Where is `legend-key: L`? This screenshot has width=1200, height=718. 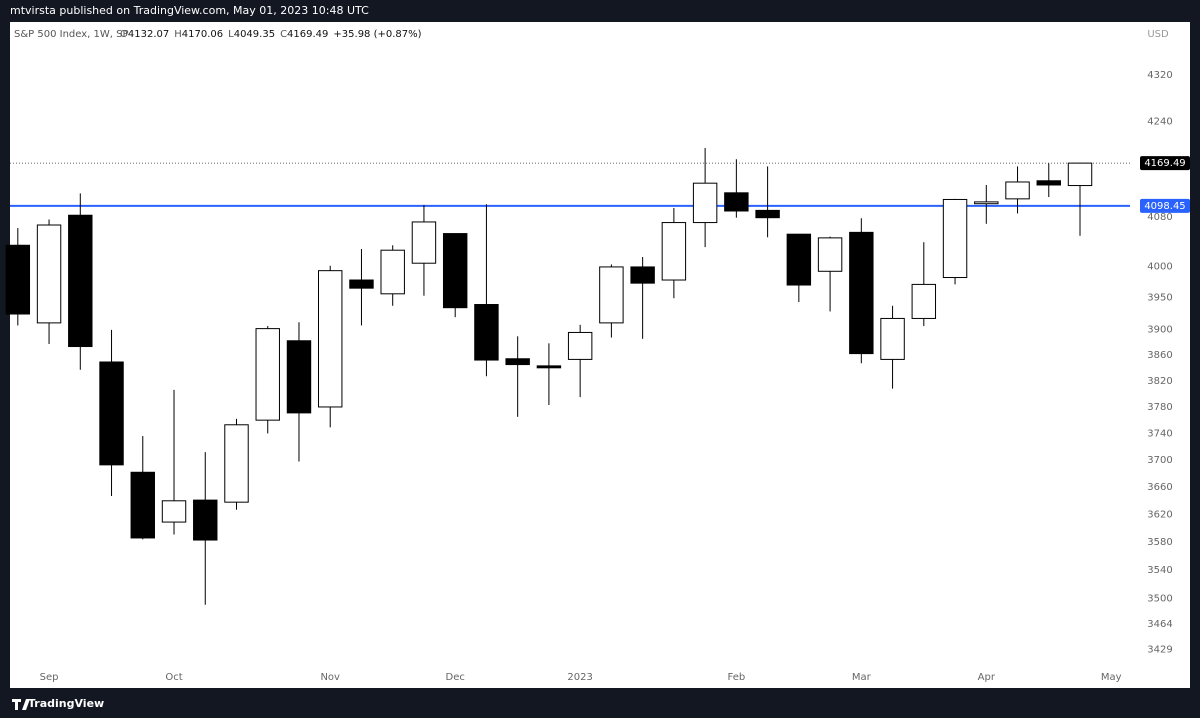
legend-key: L is located at coordinates (231, 34).